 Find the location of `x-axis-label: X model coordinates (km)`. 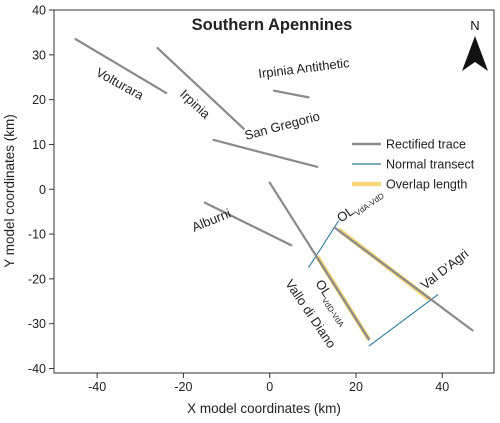

x-axis-label: X model coordinates (km) is located at coordinates (264, 408).